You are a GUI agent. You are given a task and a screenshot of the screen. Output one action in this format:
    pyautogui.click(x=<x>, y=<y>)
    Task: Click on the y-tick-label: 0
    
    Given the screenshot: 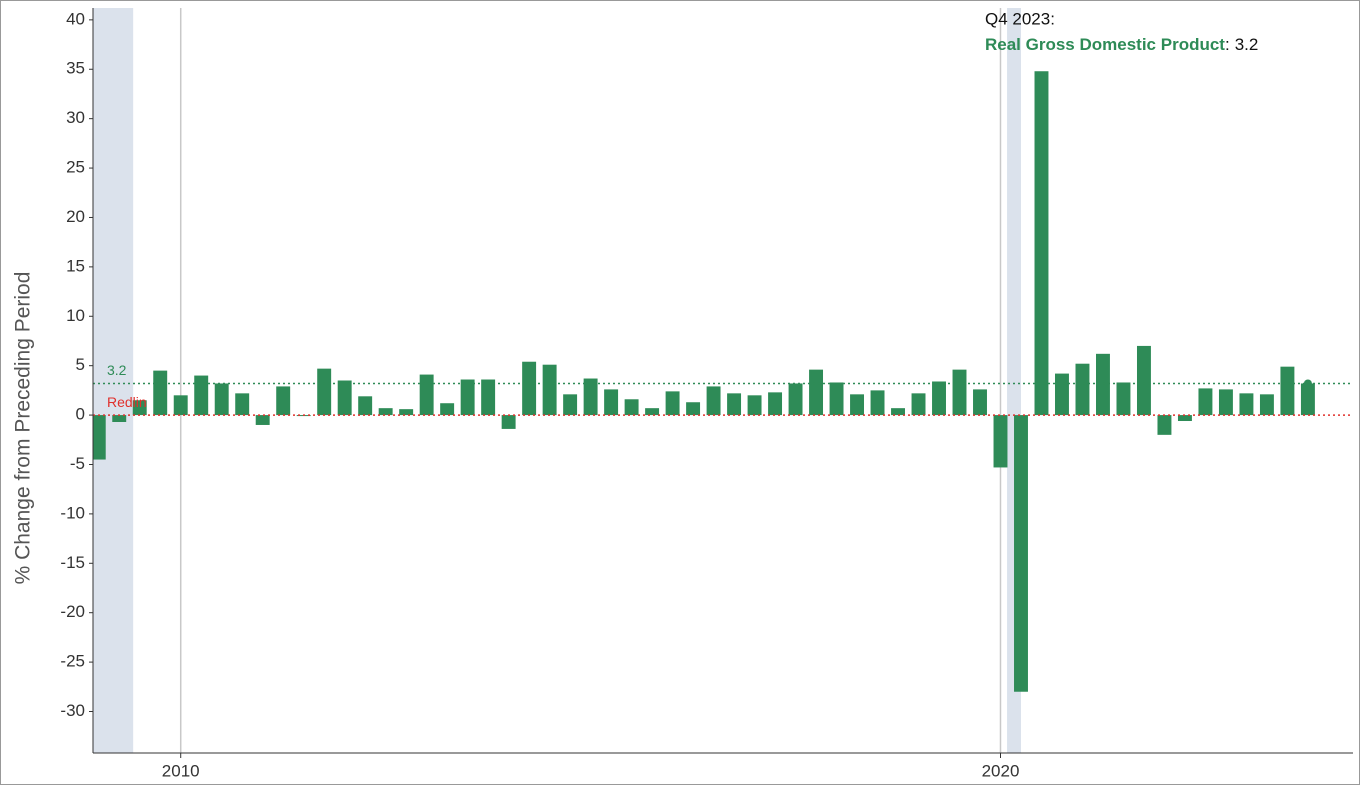 What is the action you would take?
    pyautogui.click(x=80, y=414)
    